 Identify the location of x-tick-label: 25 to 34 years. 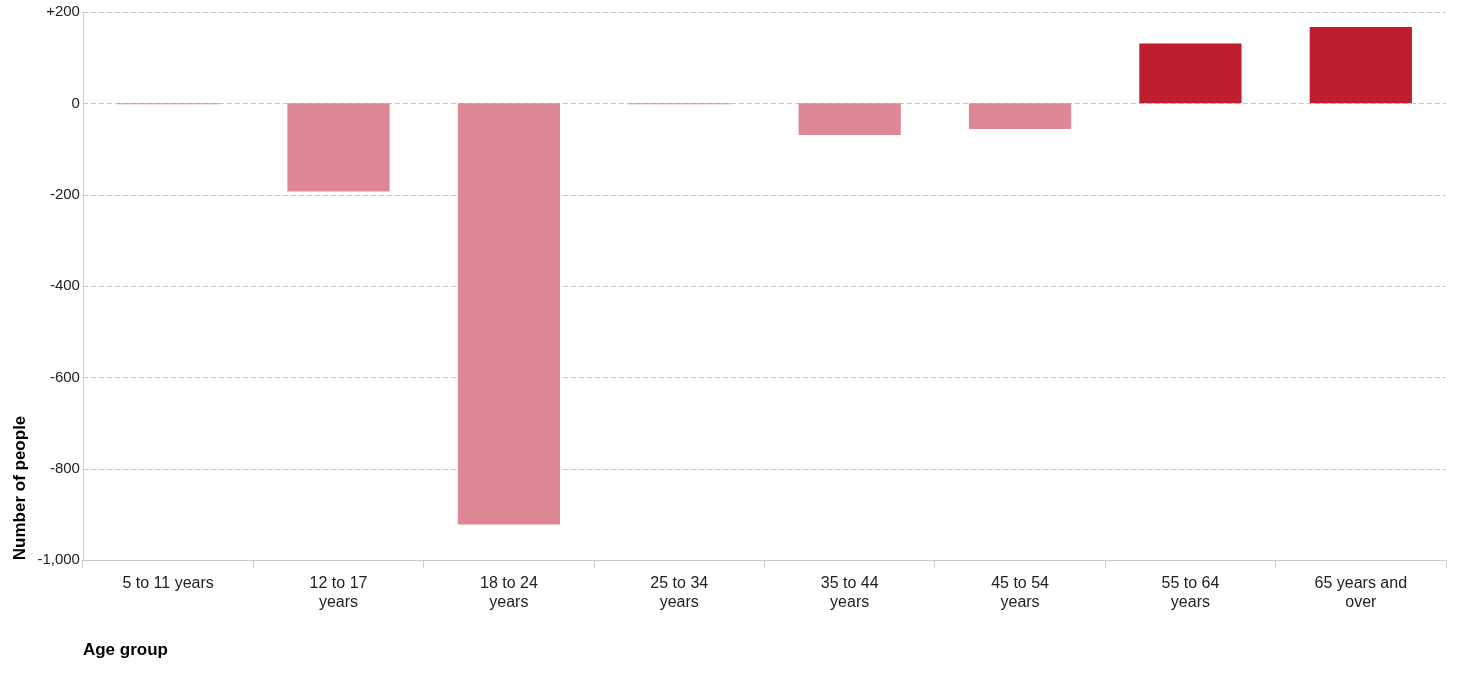
(679, 592).